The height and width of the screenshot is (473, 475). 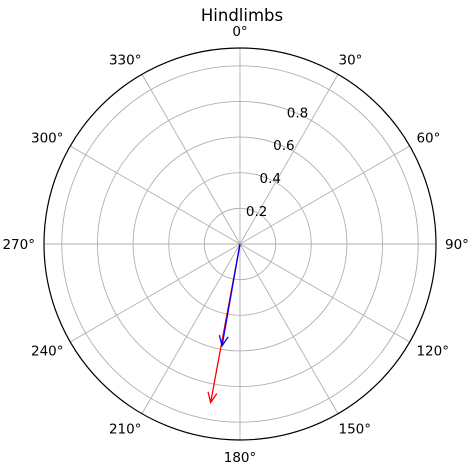 I want to click on angle-tick-label: 150°, so click(x=355, y=429).